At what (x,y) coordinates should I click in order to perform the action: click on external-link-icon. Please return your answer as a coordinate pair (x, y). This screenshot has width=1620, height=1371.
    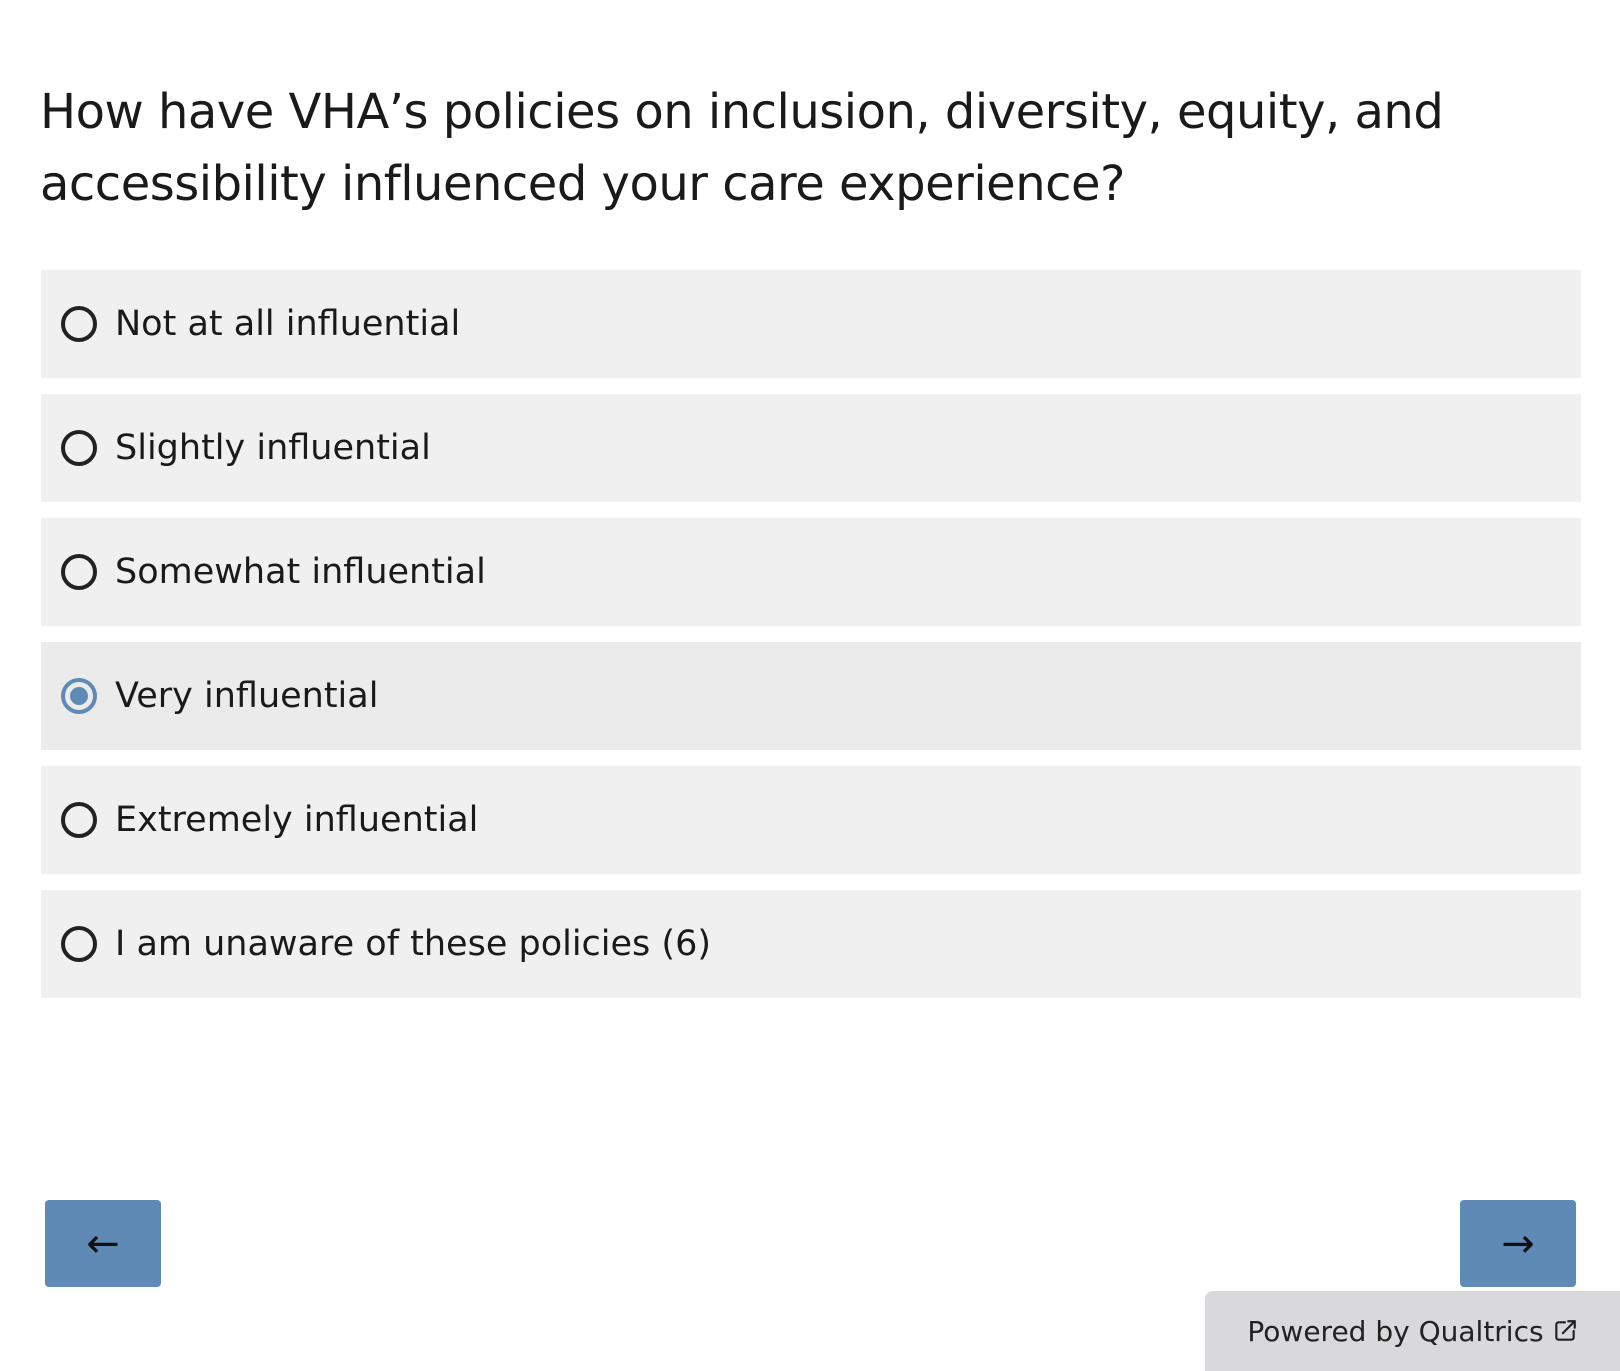
    Looking at the image, I should click on (1565, 1330).